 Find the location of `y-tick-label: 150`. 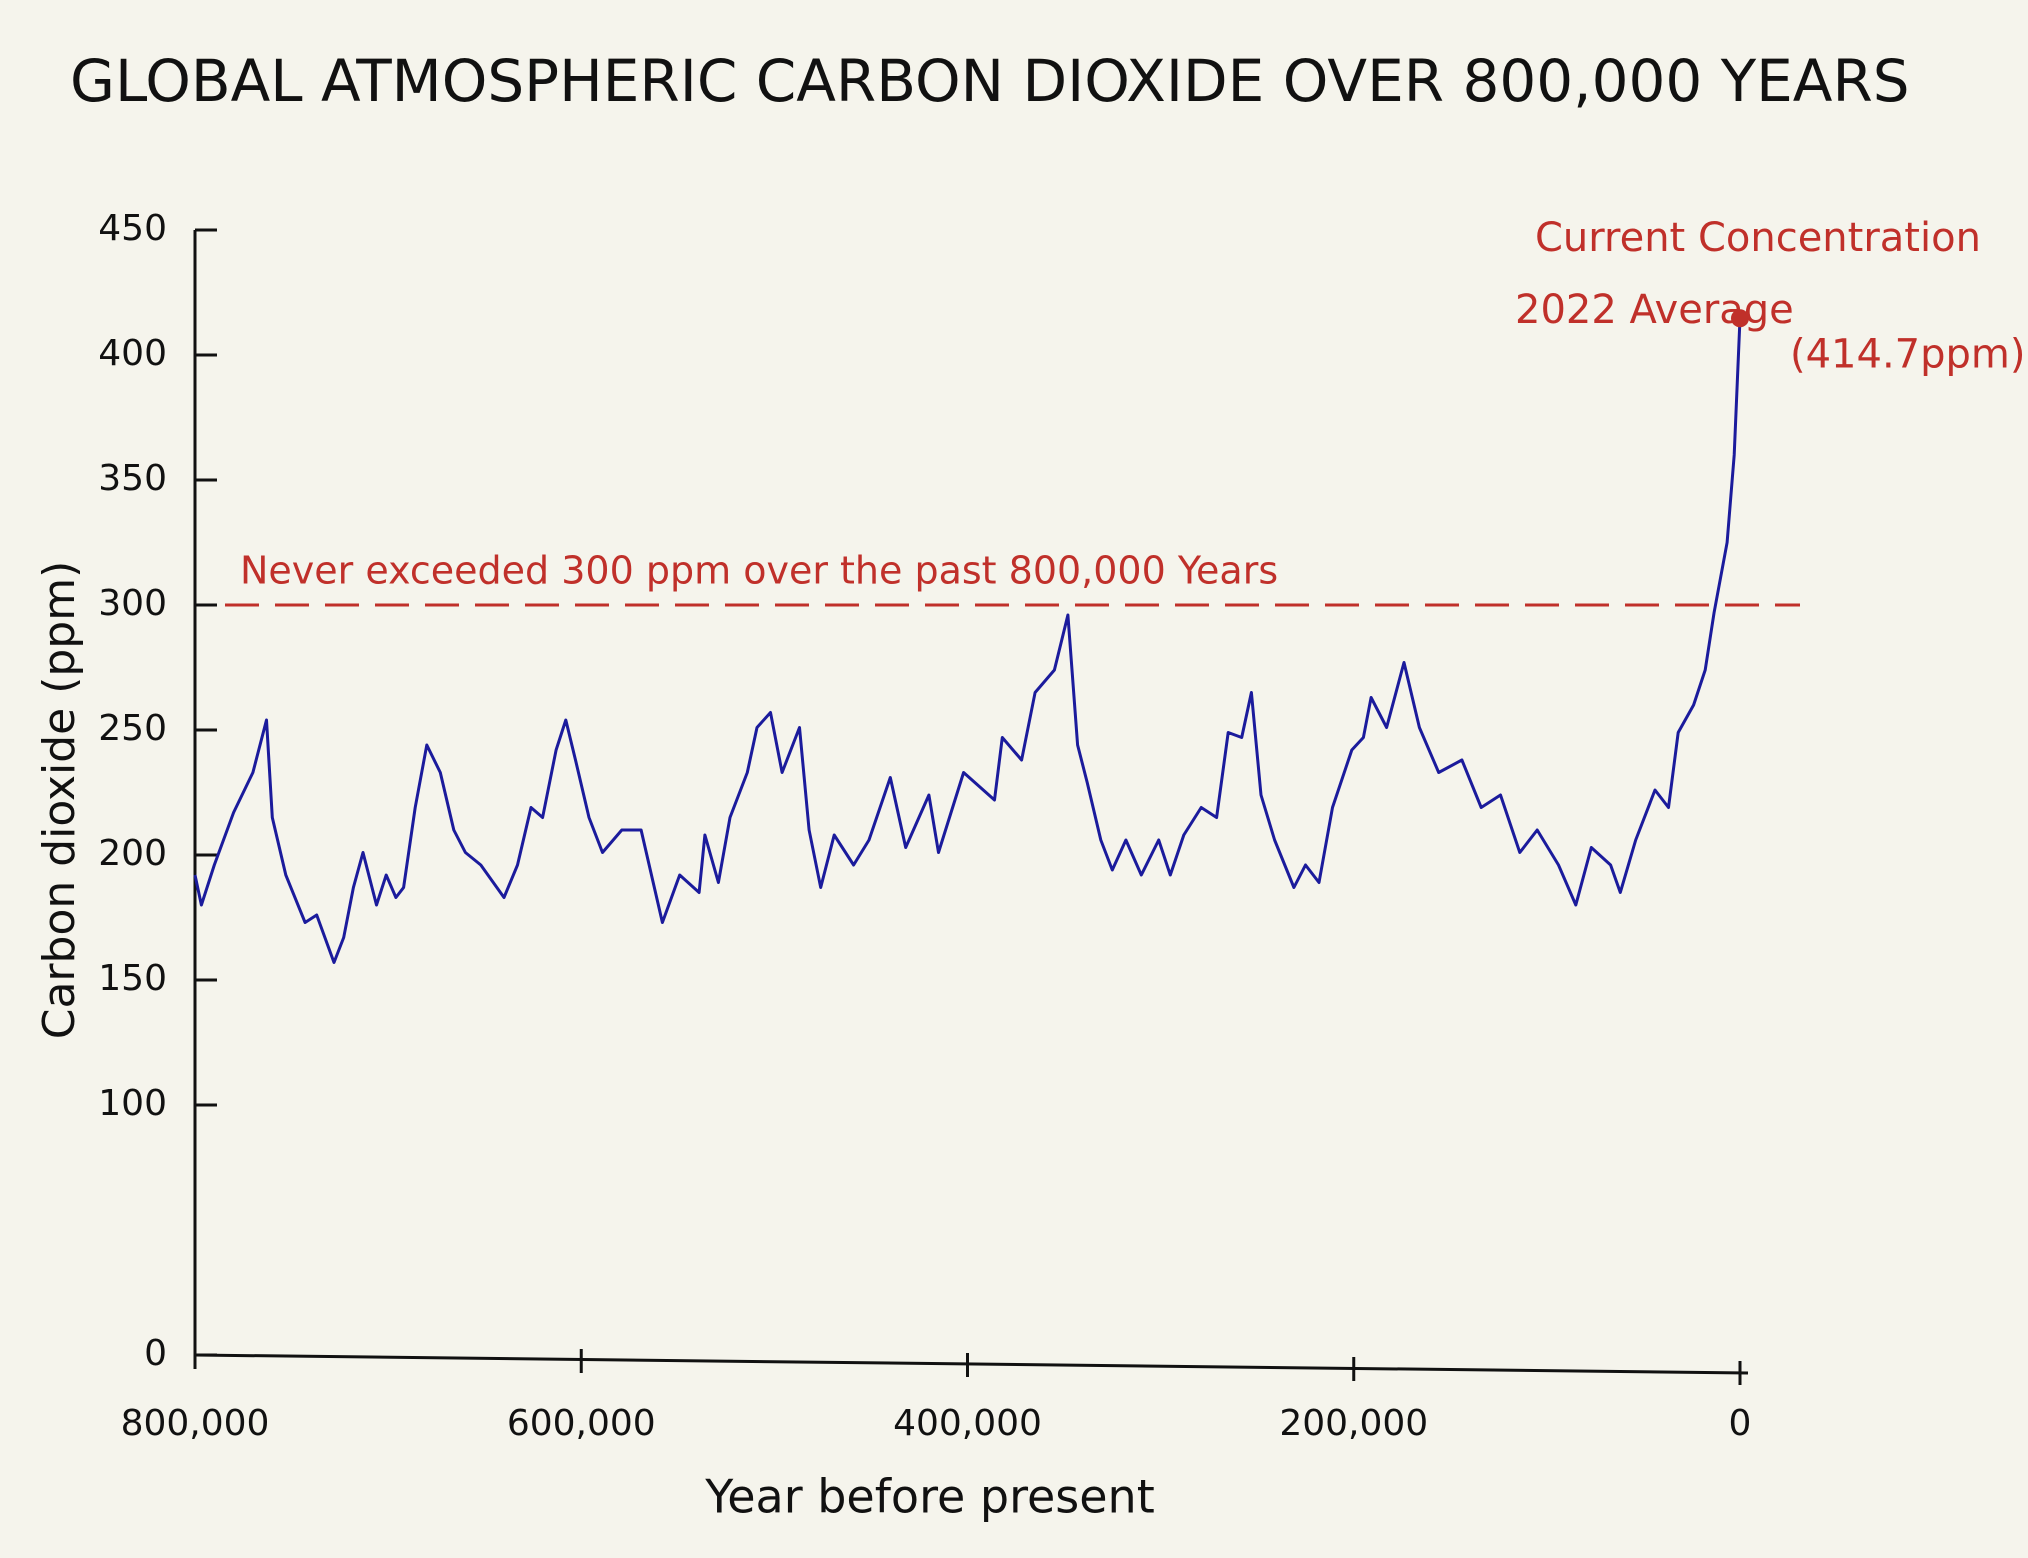

y-tick-label: 150 is located at coordinates (132, 978).